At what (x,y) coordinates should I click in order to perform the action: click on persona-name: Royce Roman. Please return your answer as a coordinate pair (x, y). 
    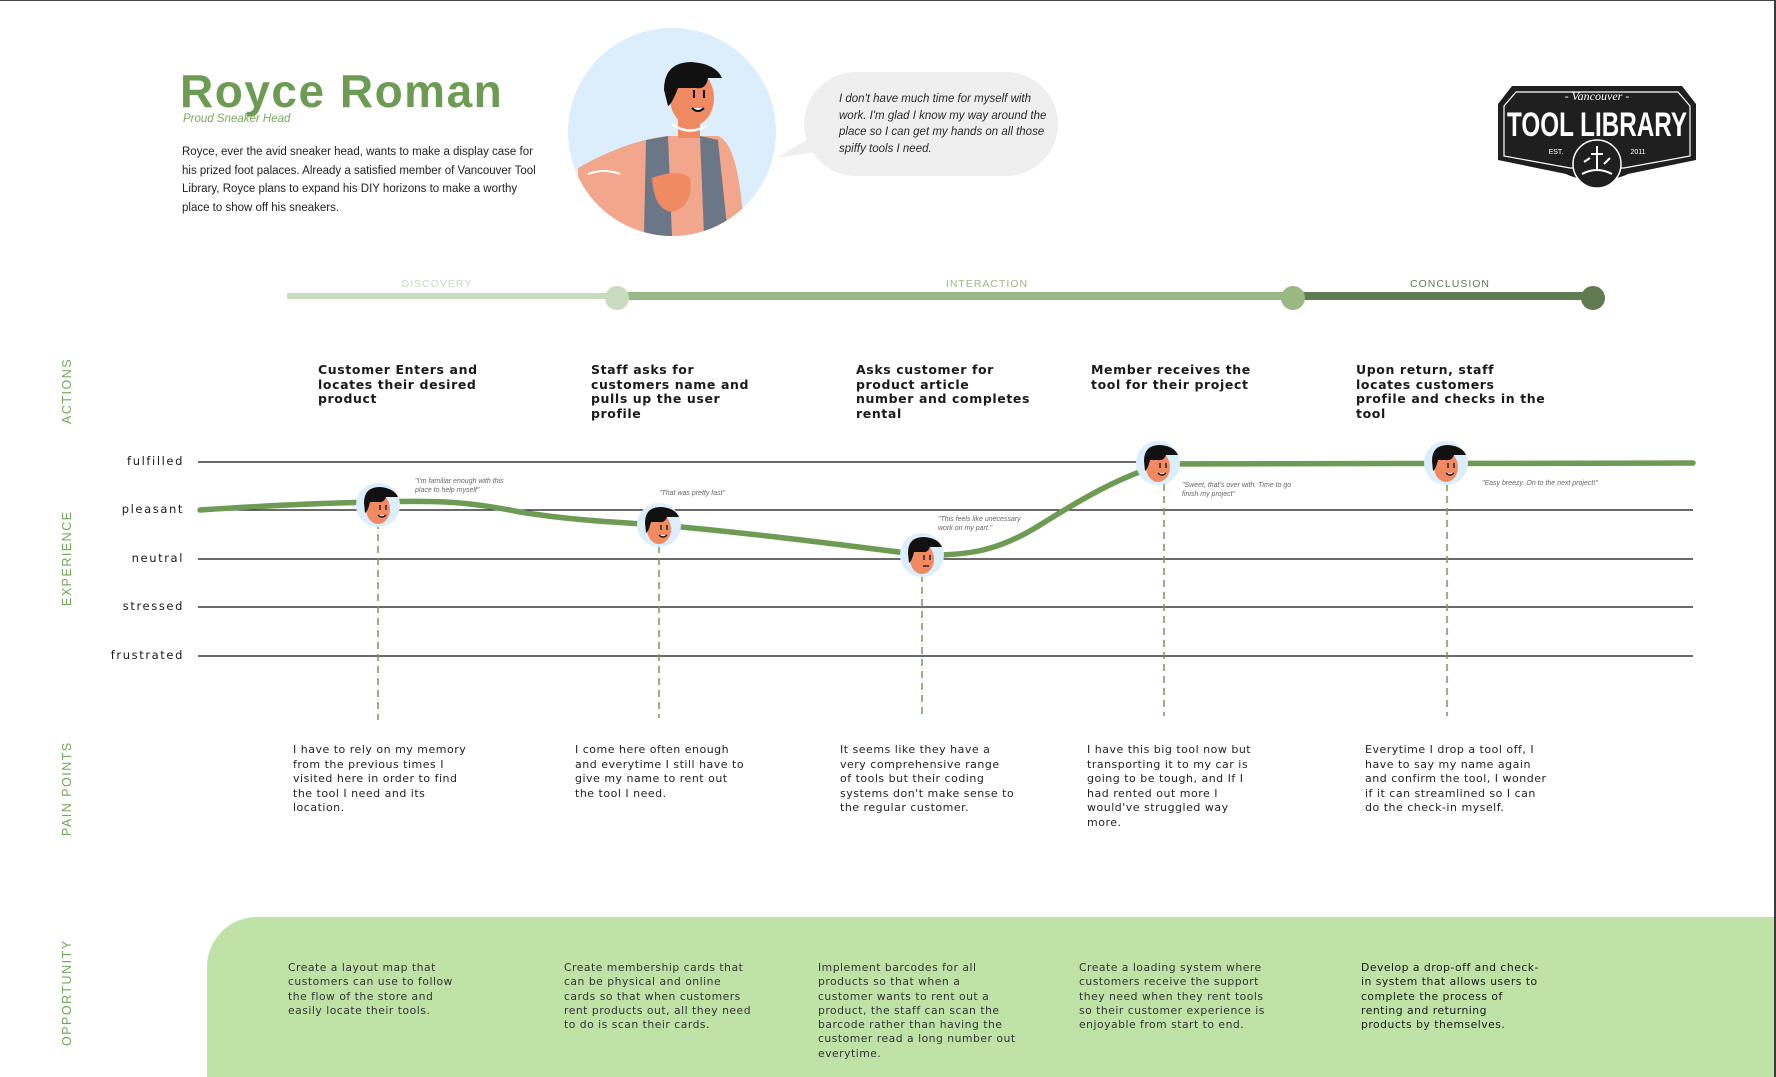
    Looking at the image, I should click on (342, 91).